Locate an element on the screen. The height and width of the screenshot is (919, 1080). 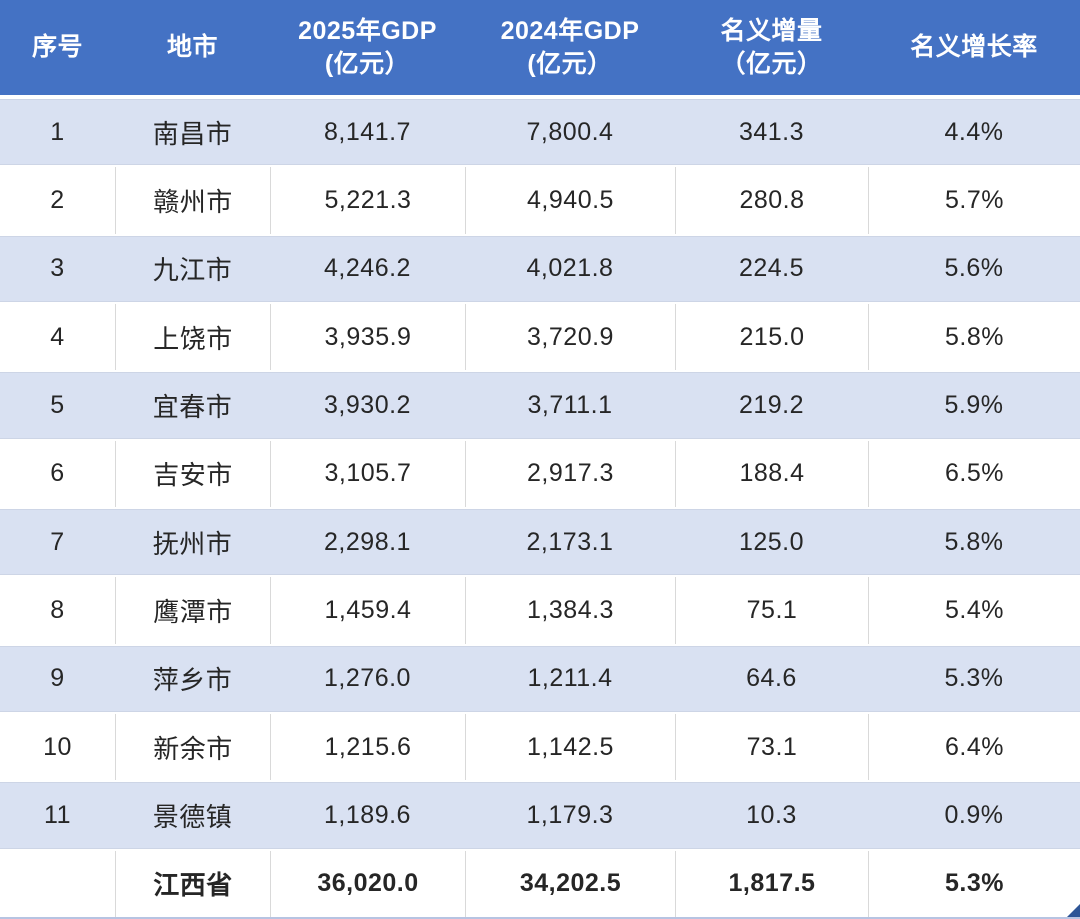
cell-seq: 3 is located at coordinates (57, 268).